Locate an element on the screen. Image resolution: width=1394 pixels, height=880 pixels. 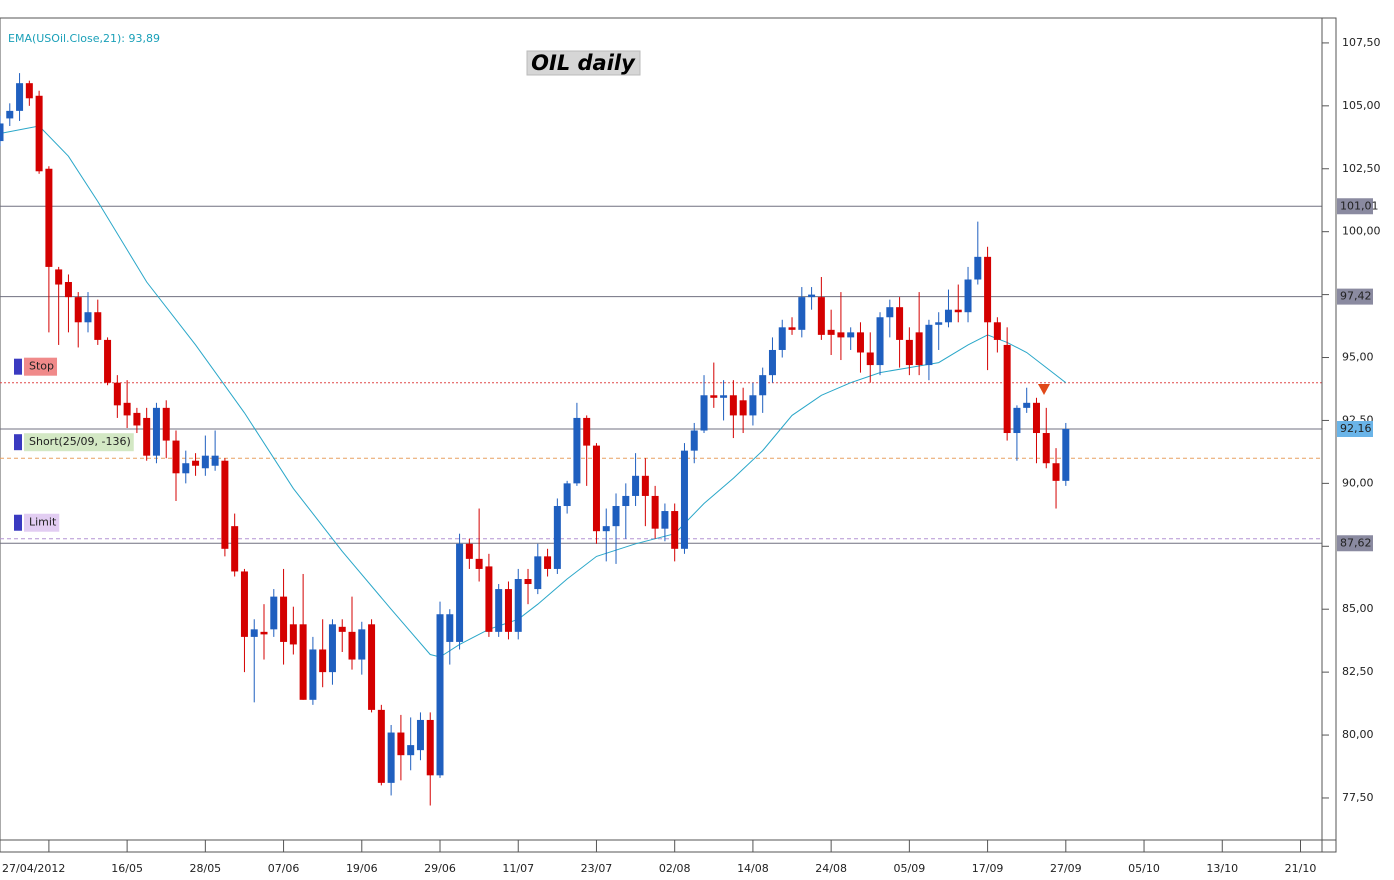
y-tick-label: 102,50 is located at coordinates (1361, 168).